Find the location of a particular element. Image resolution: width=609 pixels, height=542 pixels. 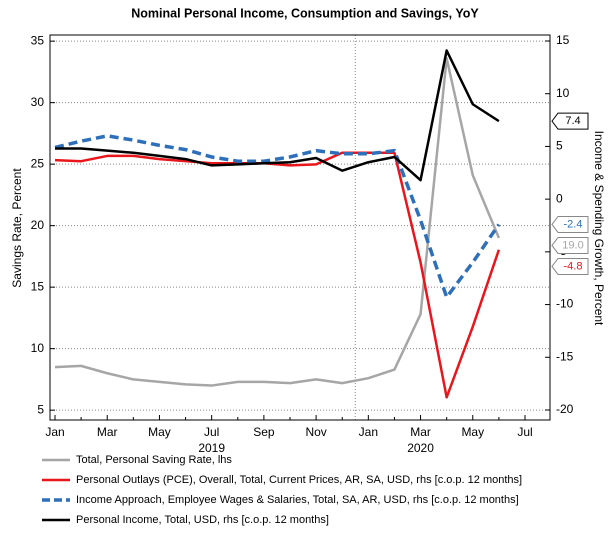

y2-tick-label: -20 is located at coordinates (565, 409).